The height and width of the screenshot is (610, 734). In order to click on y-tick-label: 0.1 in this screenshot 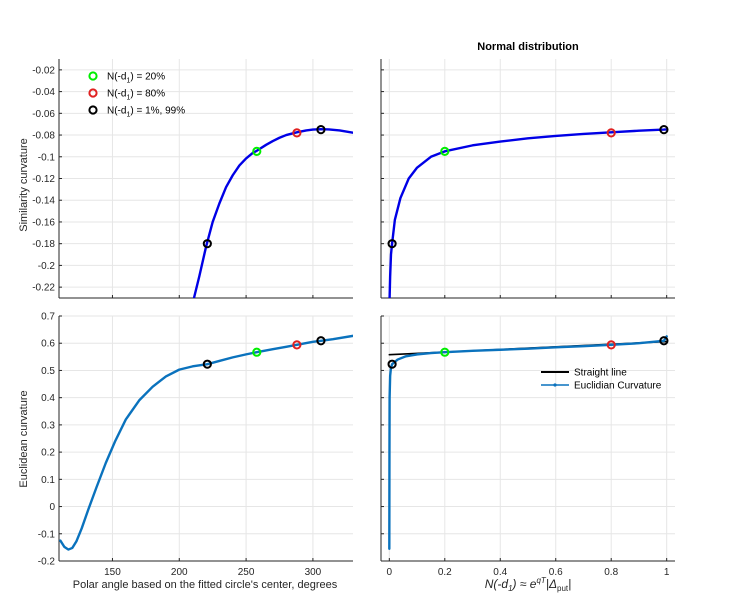, I will do `click(48, 480)`.